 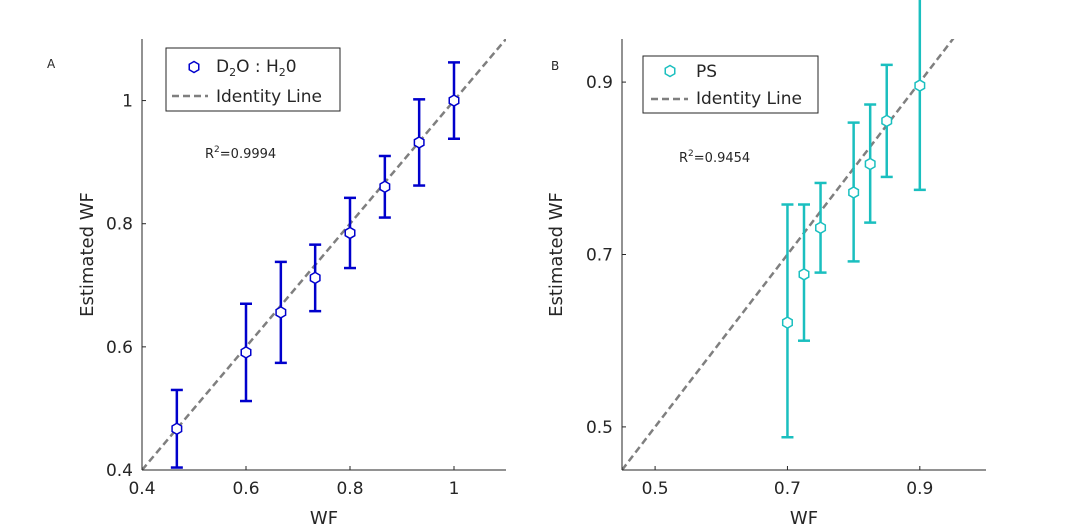 What do you see at coordinates (217, 150) in the screenshot?
I see `panel-a-r2-sup: 2` at bounding box center [217, 150].